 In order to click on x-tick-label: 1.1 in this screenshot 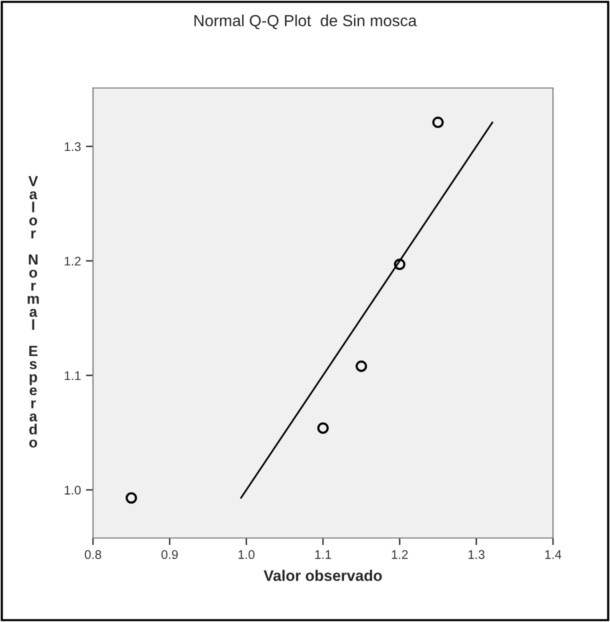, I will do `click(323, 554)`.